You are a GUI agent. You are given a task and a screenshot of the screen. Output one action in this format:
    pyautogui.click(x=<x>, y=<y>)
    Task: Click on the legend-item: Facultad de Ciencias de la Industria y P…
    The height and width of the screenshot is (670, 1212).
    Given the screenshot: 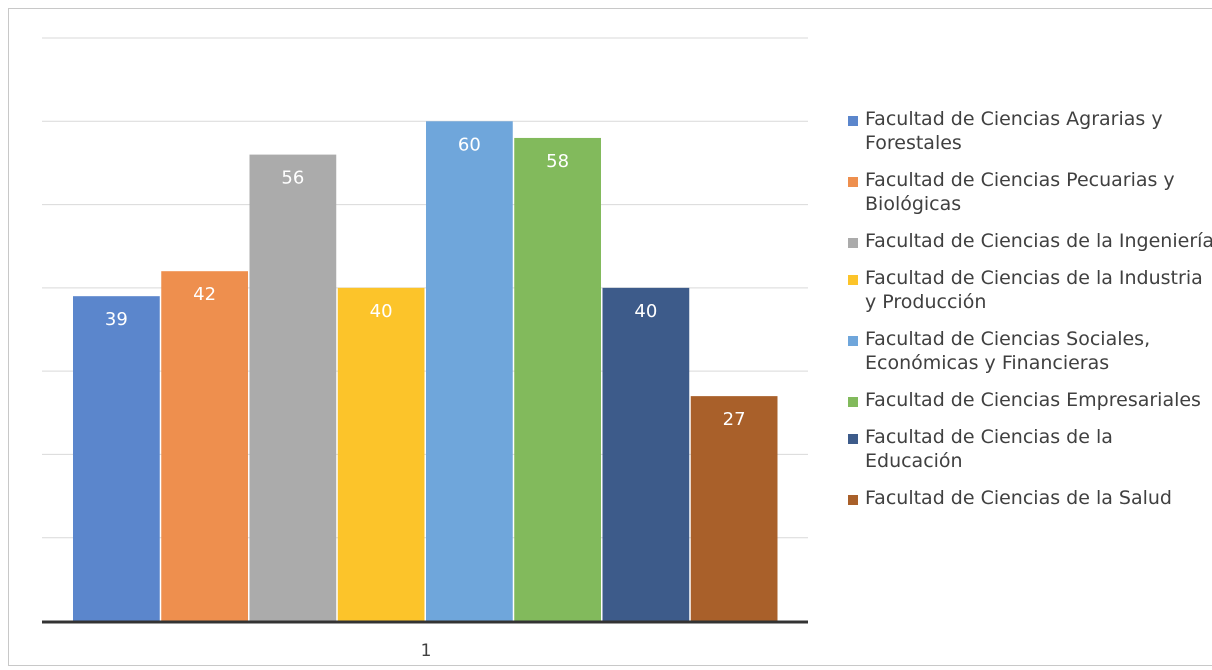 What is the action you would take?
    pyautogui.click(x=1028, y=290)
    